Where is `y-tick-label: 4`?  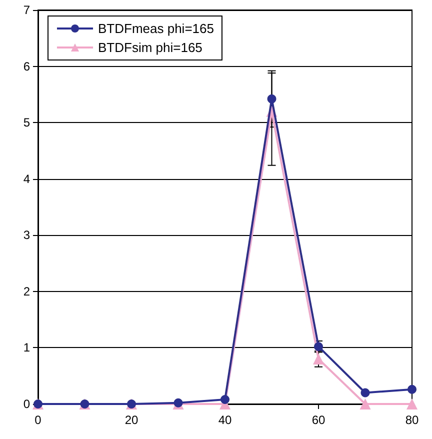 y-tick-label: 4 is located at coordinates (26, 179).